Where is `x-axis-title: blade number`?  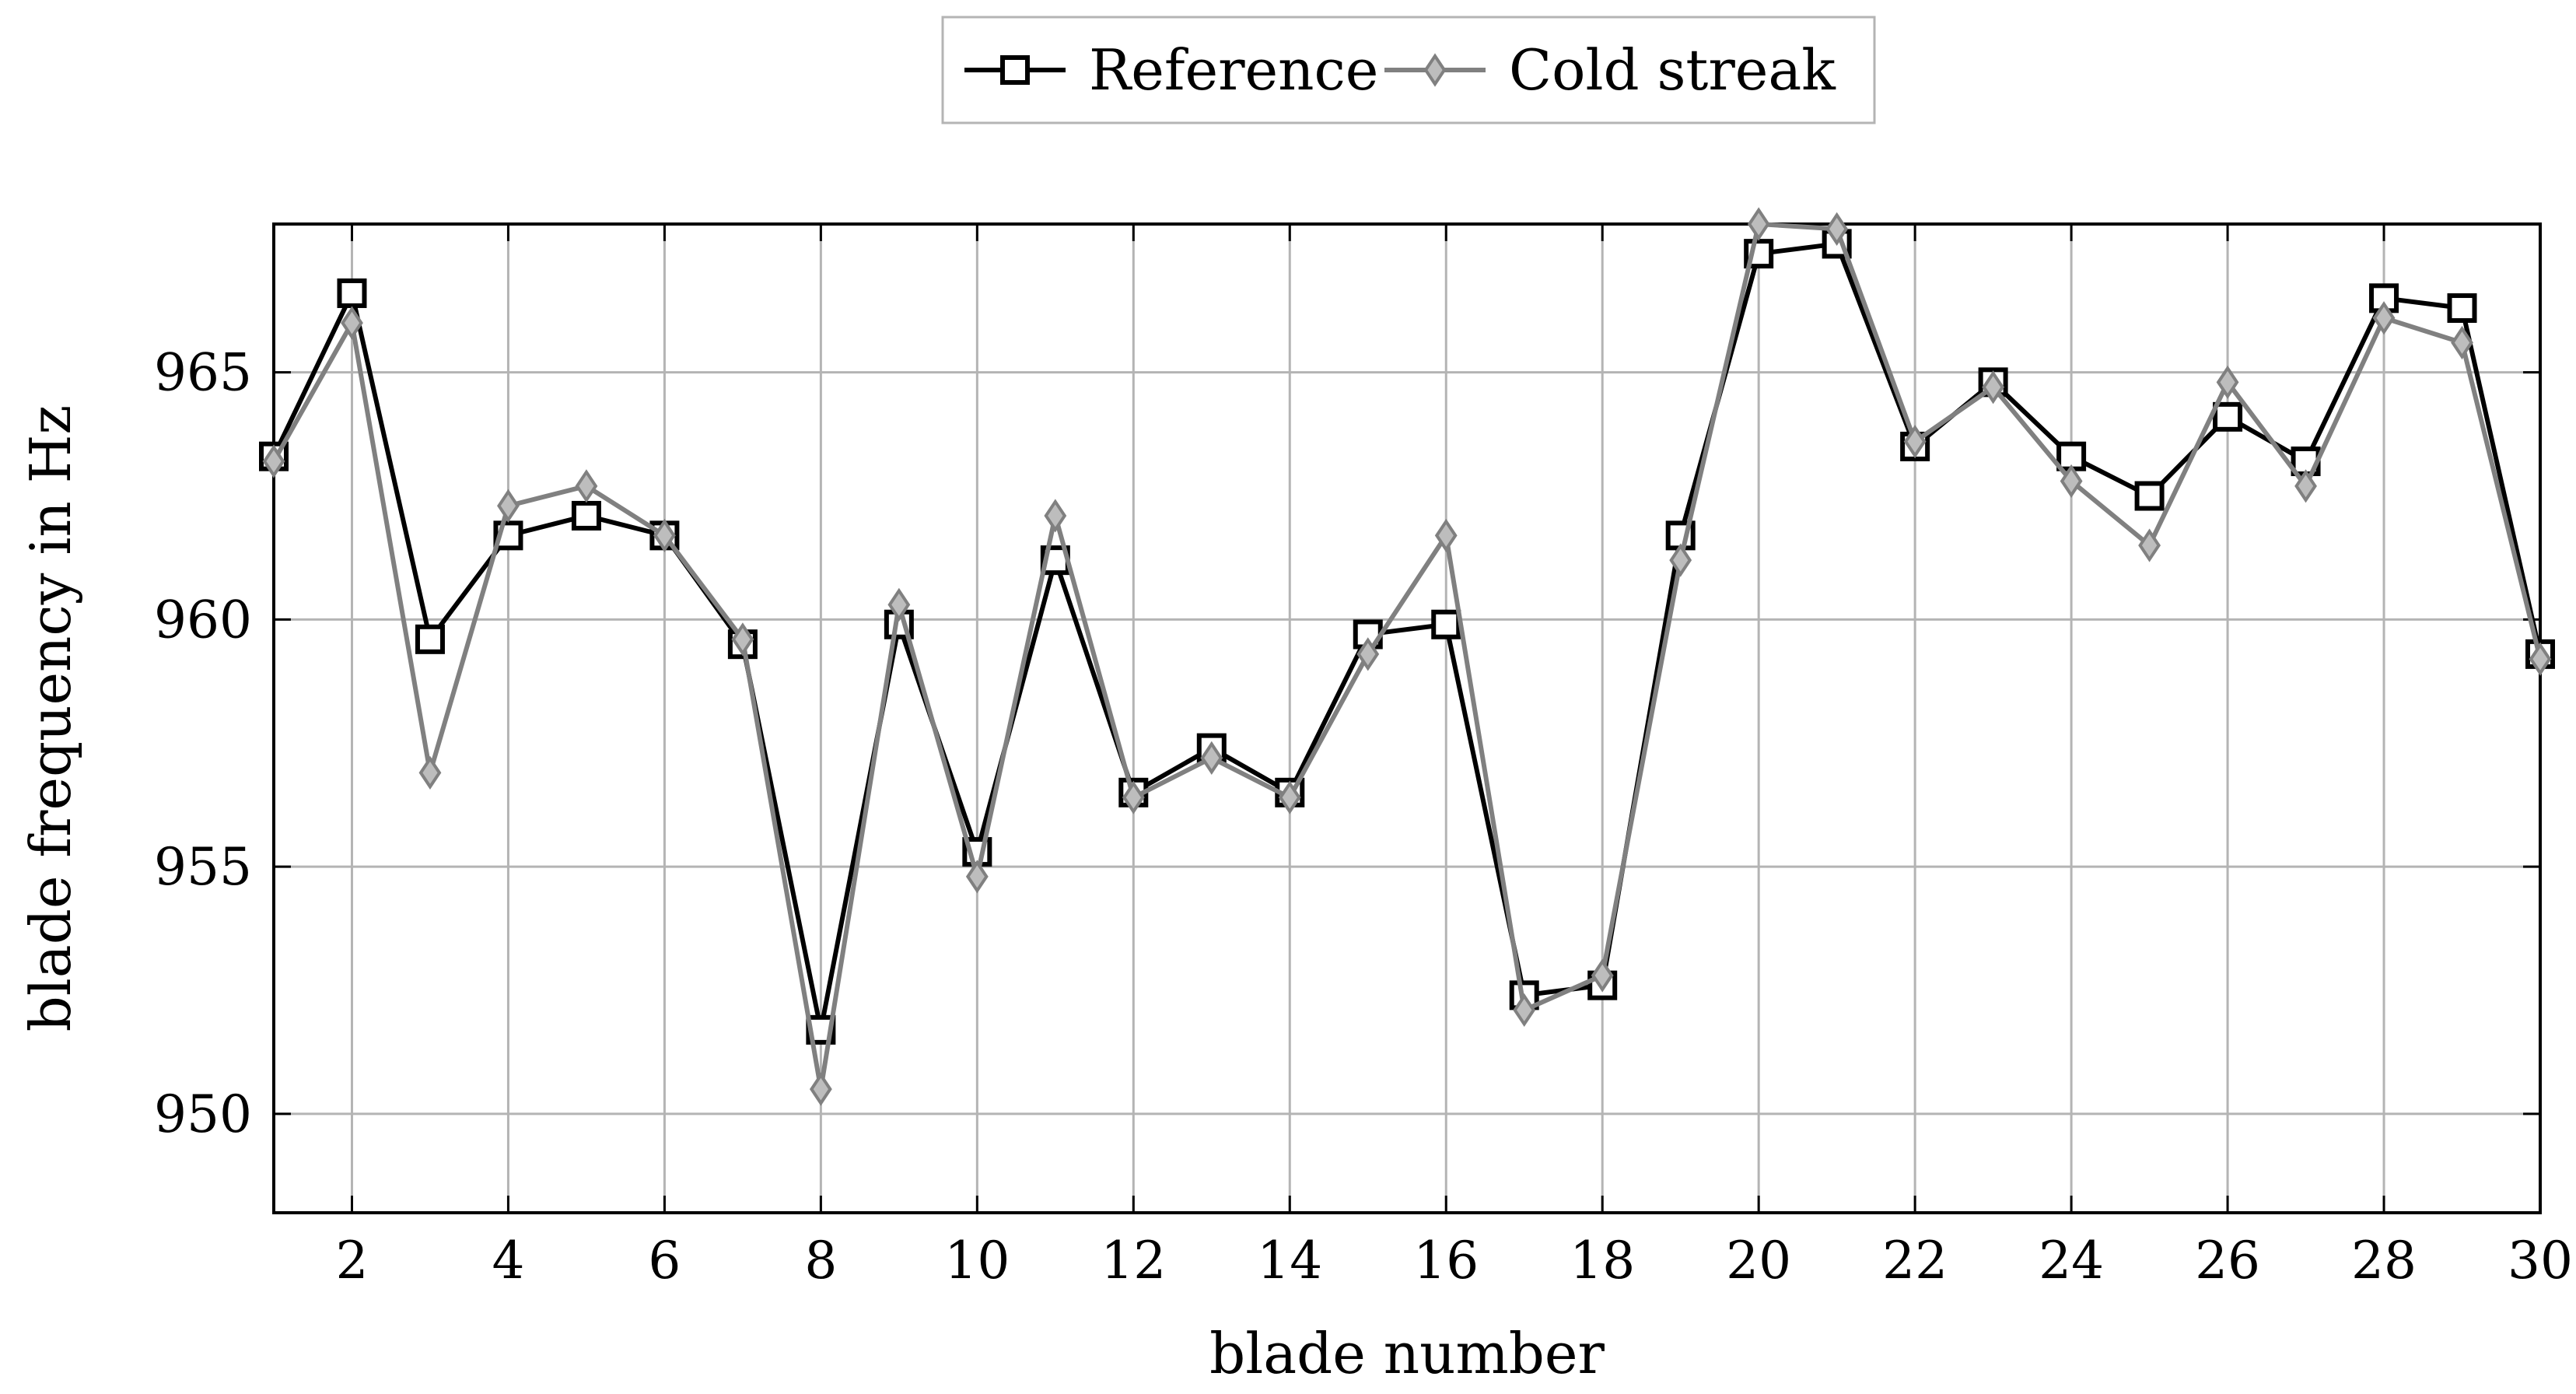 x-axis-title: blade number is located at coordinates (1407, 1353).